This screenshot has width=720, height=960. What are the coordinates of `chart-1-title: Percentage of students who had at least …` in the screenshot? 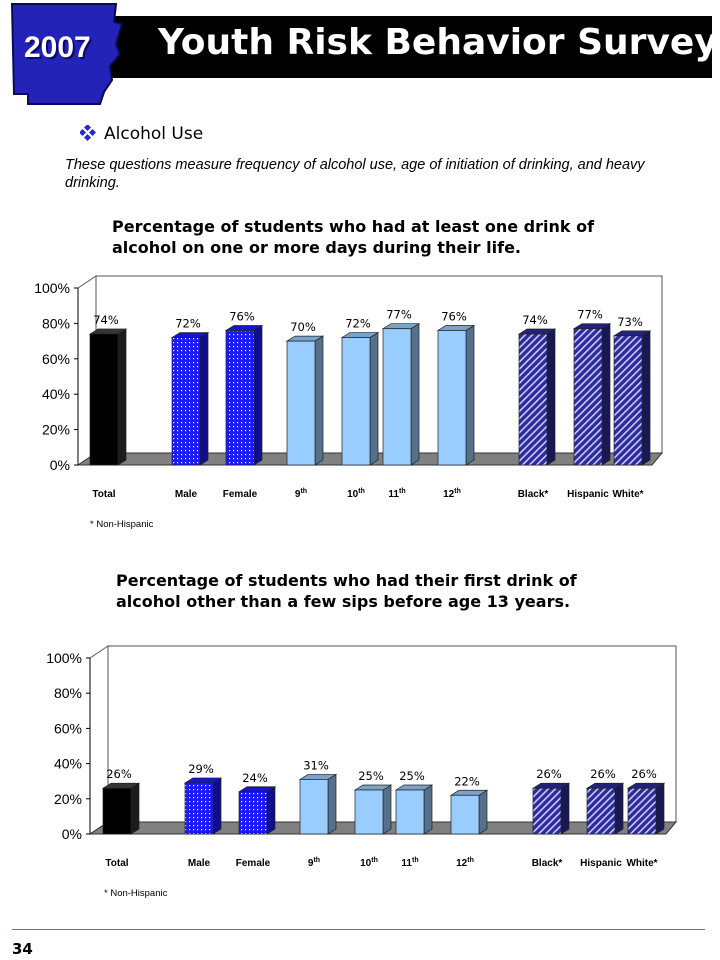 It's located at (353, 237).